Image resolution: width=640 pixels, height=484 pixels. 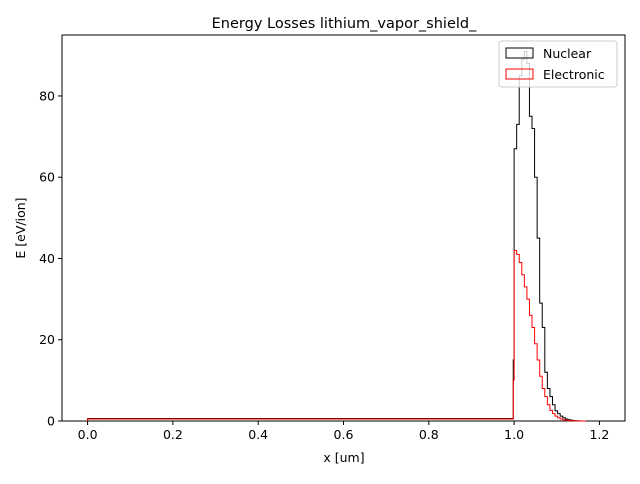 What do you see at coordinates (519, 53) in the screenshot?
I see `legend-swatch-nuclear` at bounding box center [519, 53].